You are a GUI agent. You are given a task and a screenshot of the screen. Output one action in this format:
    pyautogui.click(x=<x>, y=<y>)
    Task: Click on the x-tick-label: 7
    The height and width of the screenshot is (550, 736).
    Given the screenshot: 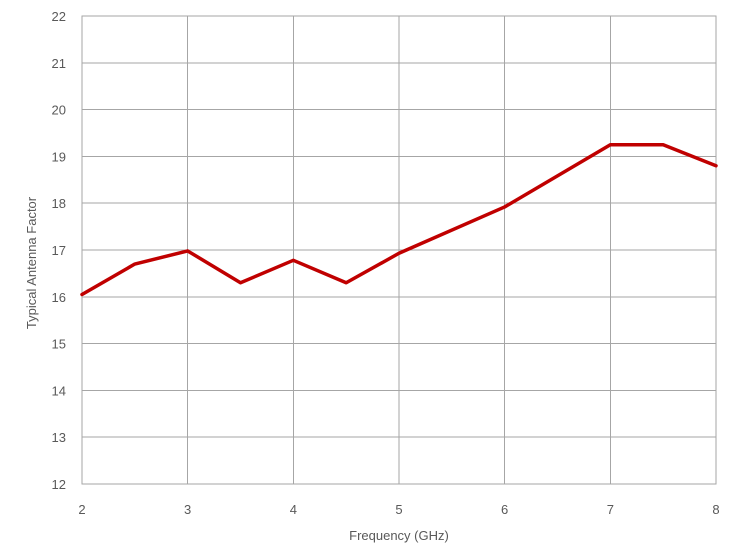 What is the action you would take?
    pyautogui.click(x=610, y=509)
    